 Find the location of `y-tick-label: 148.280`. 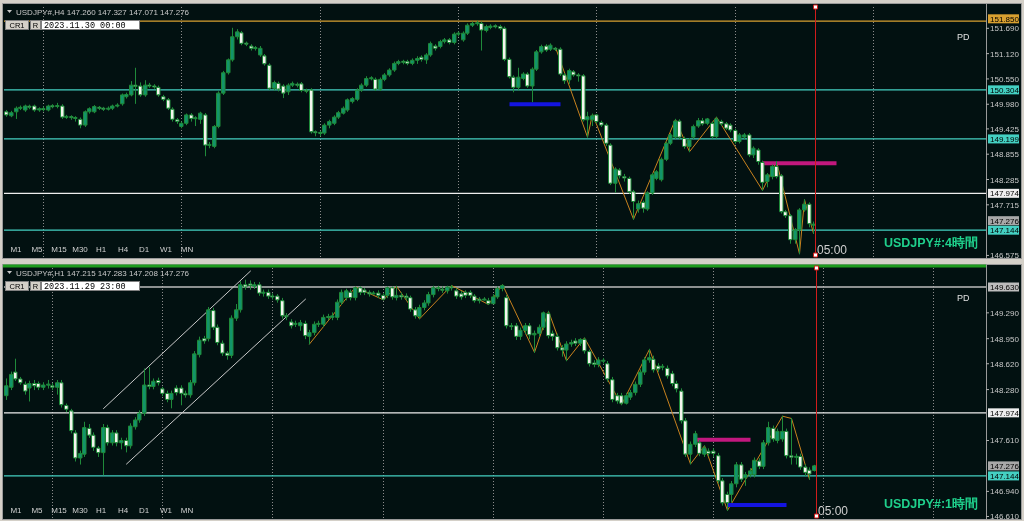

y-tick-label: 148.280 is located at coordinates (1005, 390).